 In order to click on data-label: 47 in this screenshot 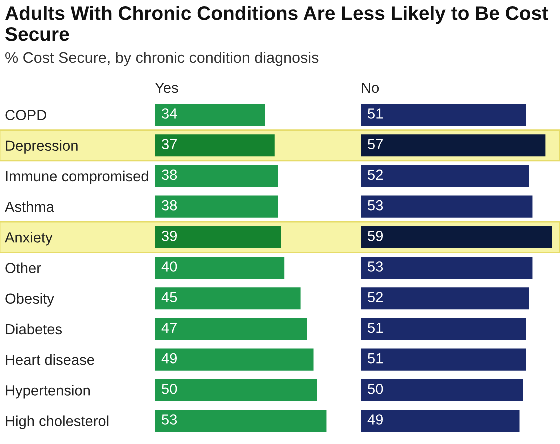, I will do `click(169, 327)`.